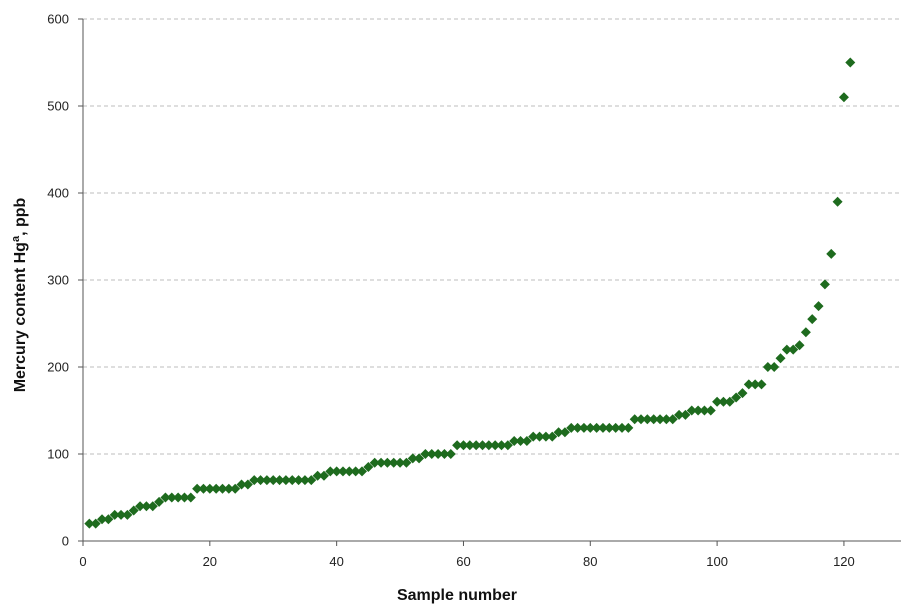 This screenshot has width=902, height=604. What do you see at coordinates (82, 561) in the screenshot?
I see `x-tick-label: 0` at bounding box center [82, 561].